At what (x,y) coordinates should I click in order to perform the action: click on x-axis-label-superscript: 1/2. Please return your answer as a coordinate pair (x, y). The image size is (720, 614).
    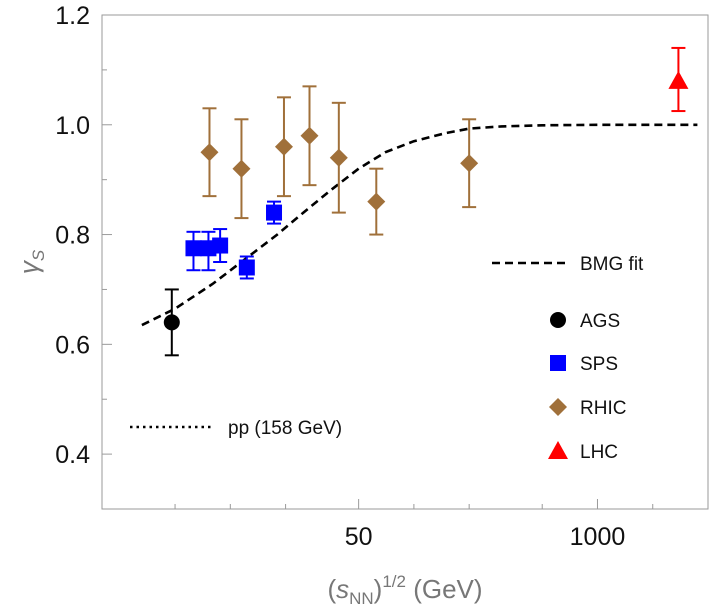
    Looking at the image, I should click on (394, 581).